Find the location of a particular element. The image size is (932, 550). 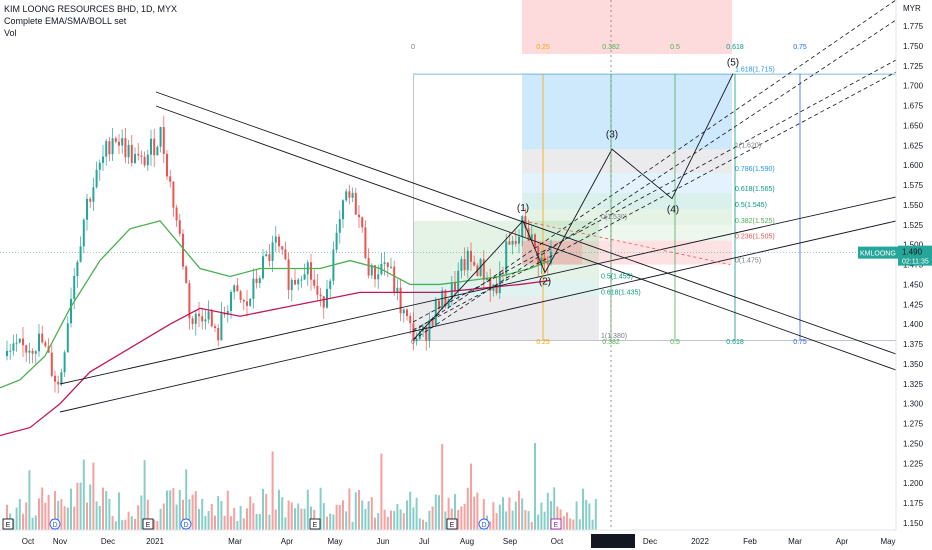

y-tick-label: 1.425 is located at coordinates (913, 304).